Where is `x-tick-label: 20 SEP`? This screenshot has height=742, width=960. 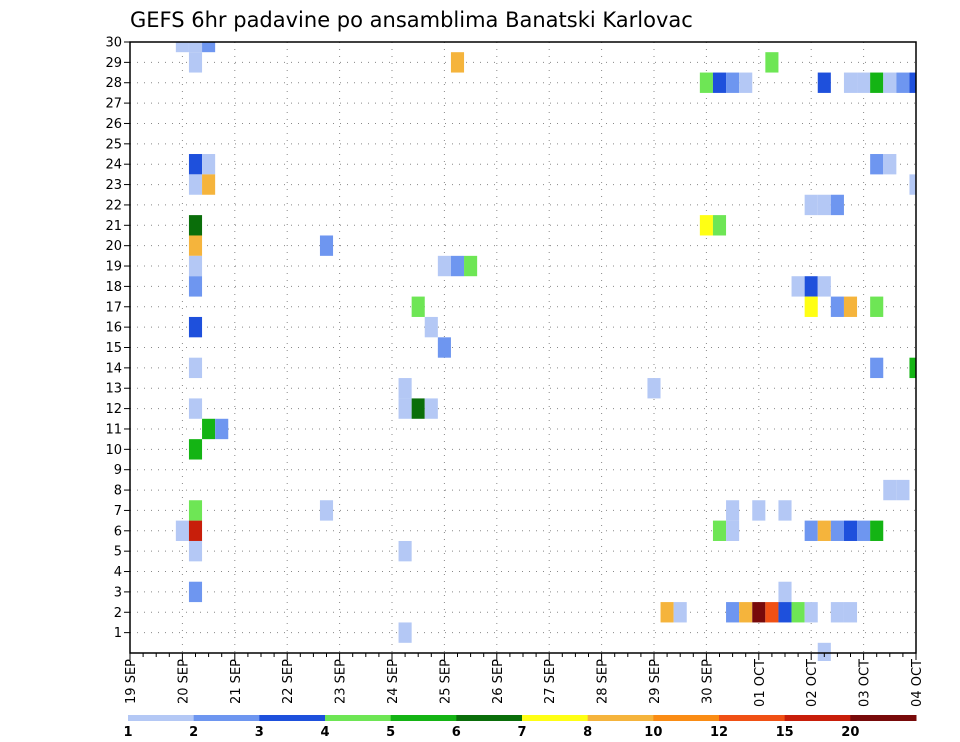 x-tick-label: 20 SEP is located at coordinates (183, 681).